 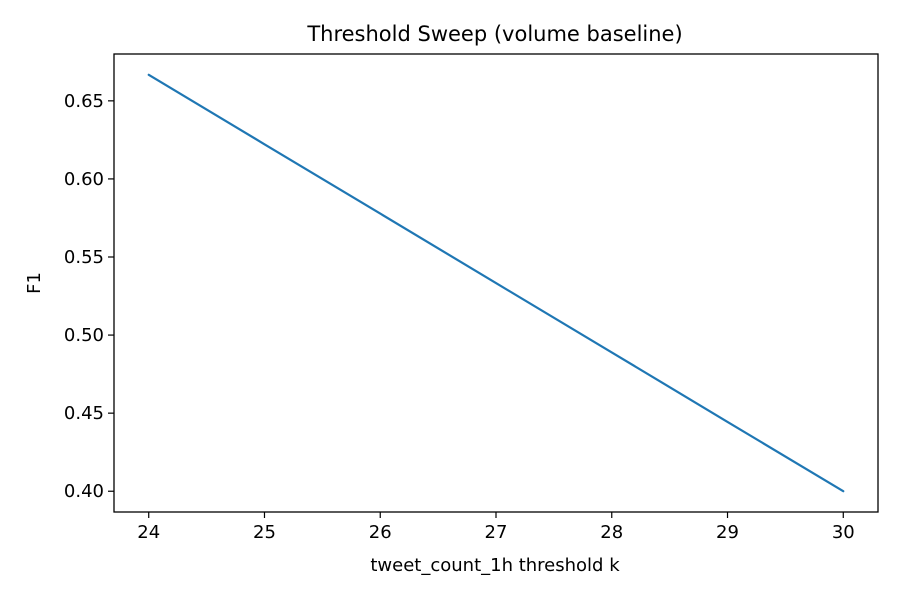 I want to click on y-tick-label: 0.60, so click(x=84, y=179).